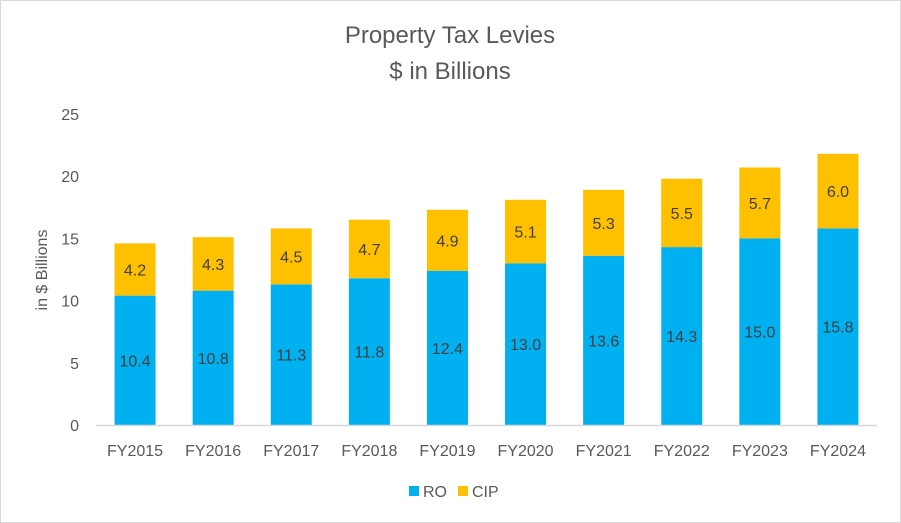 Image resolution: width=901 pixels, height=523 pixels. I want to click on bar-ro-fy2019, so click(447, 347).